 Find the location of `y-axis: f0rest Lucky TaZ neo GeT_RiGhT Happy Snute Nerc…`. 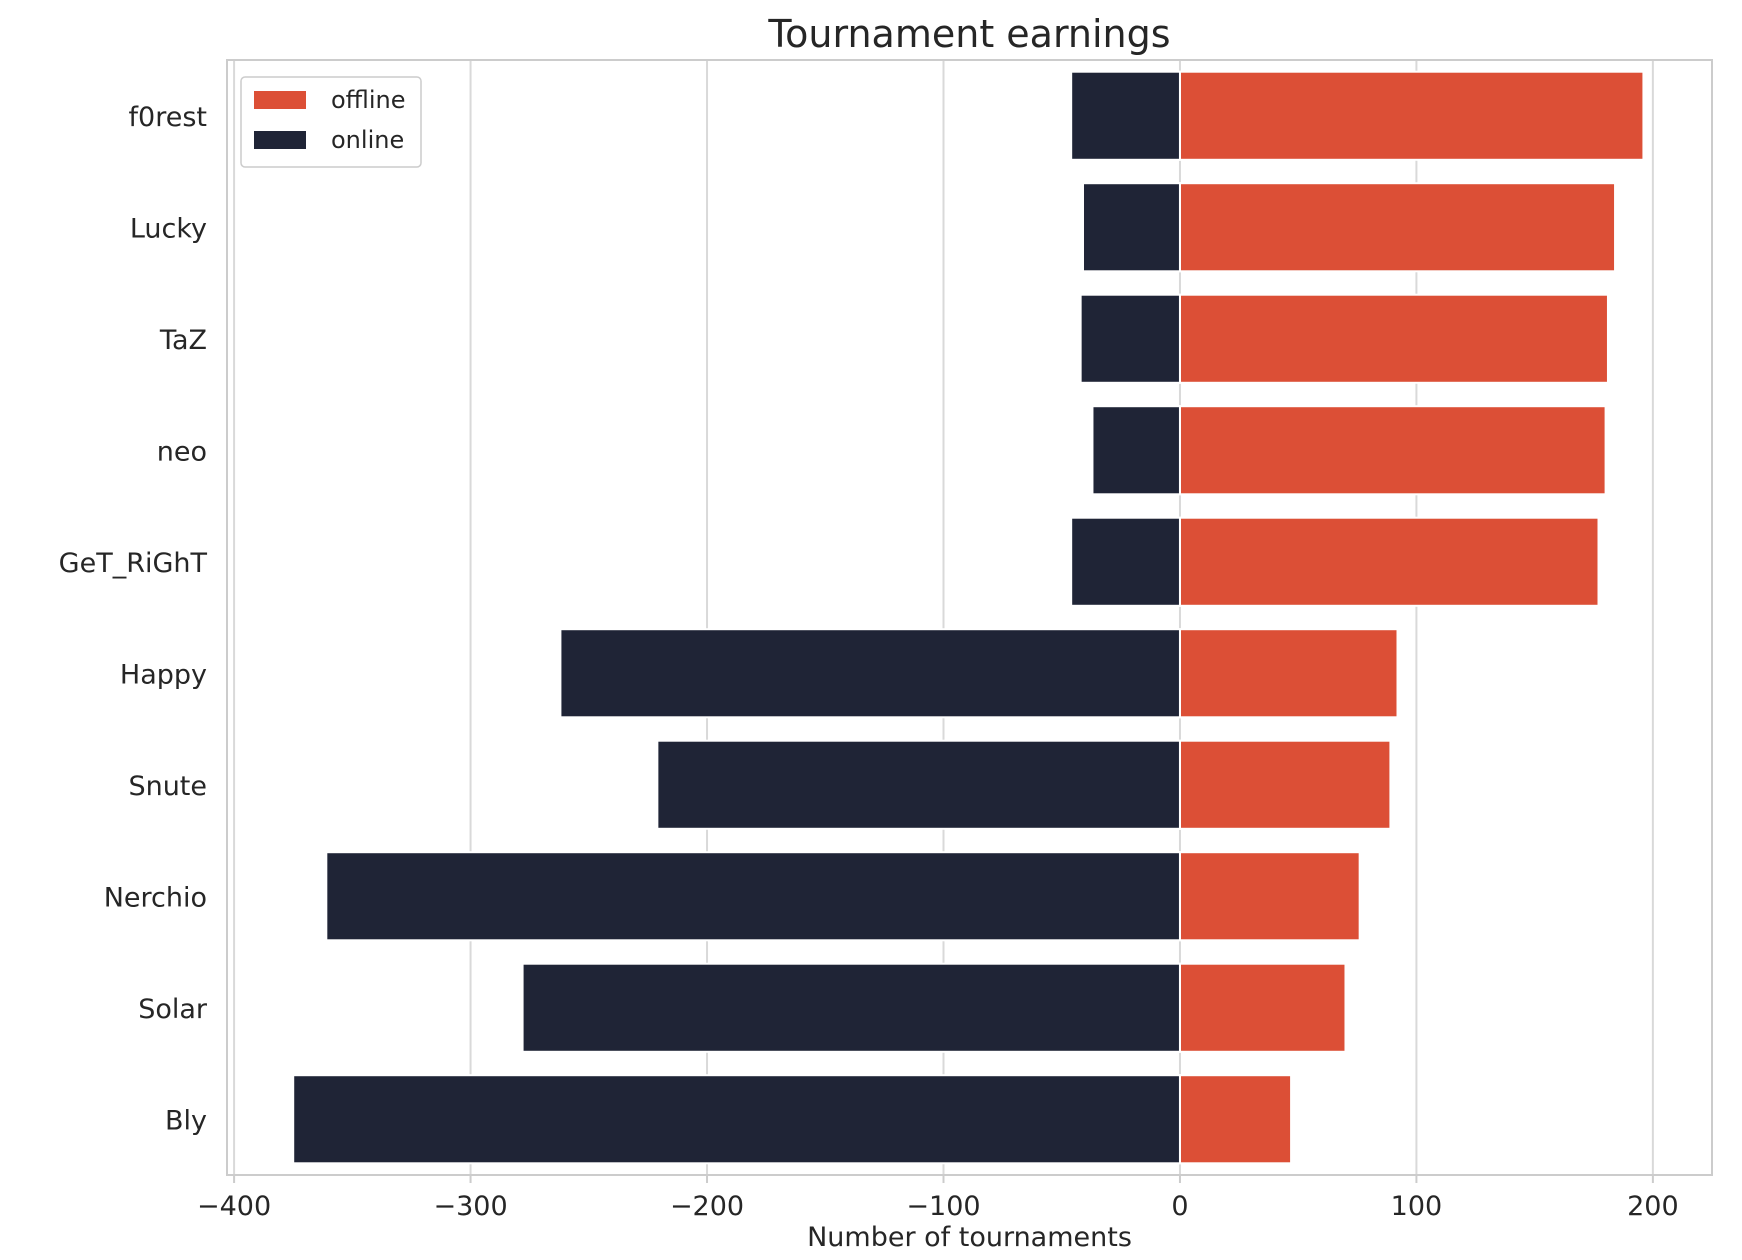

y-axis: f0rest Lucky TaZ neo GeT_RiGhT Happy Snute Nerc… is located at coordinates (133, 619).